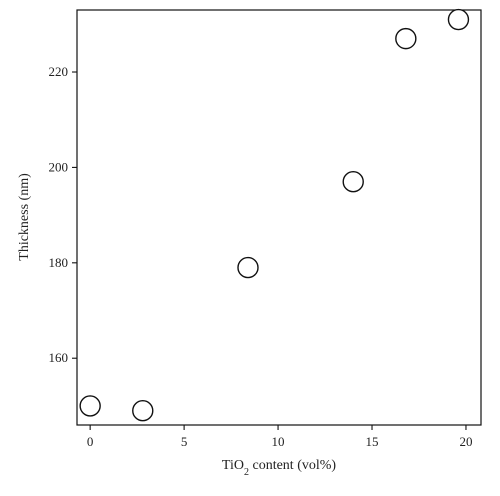 This screenshot has width=500, height=496. I want to click on y-tick-label: 200, so click(59, 166).